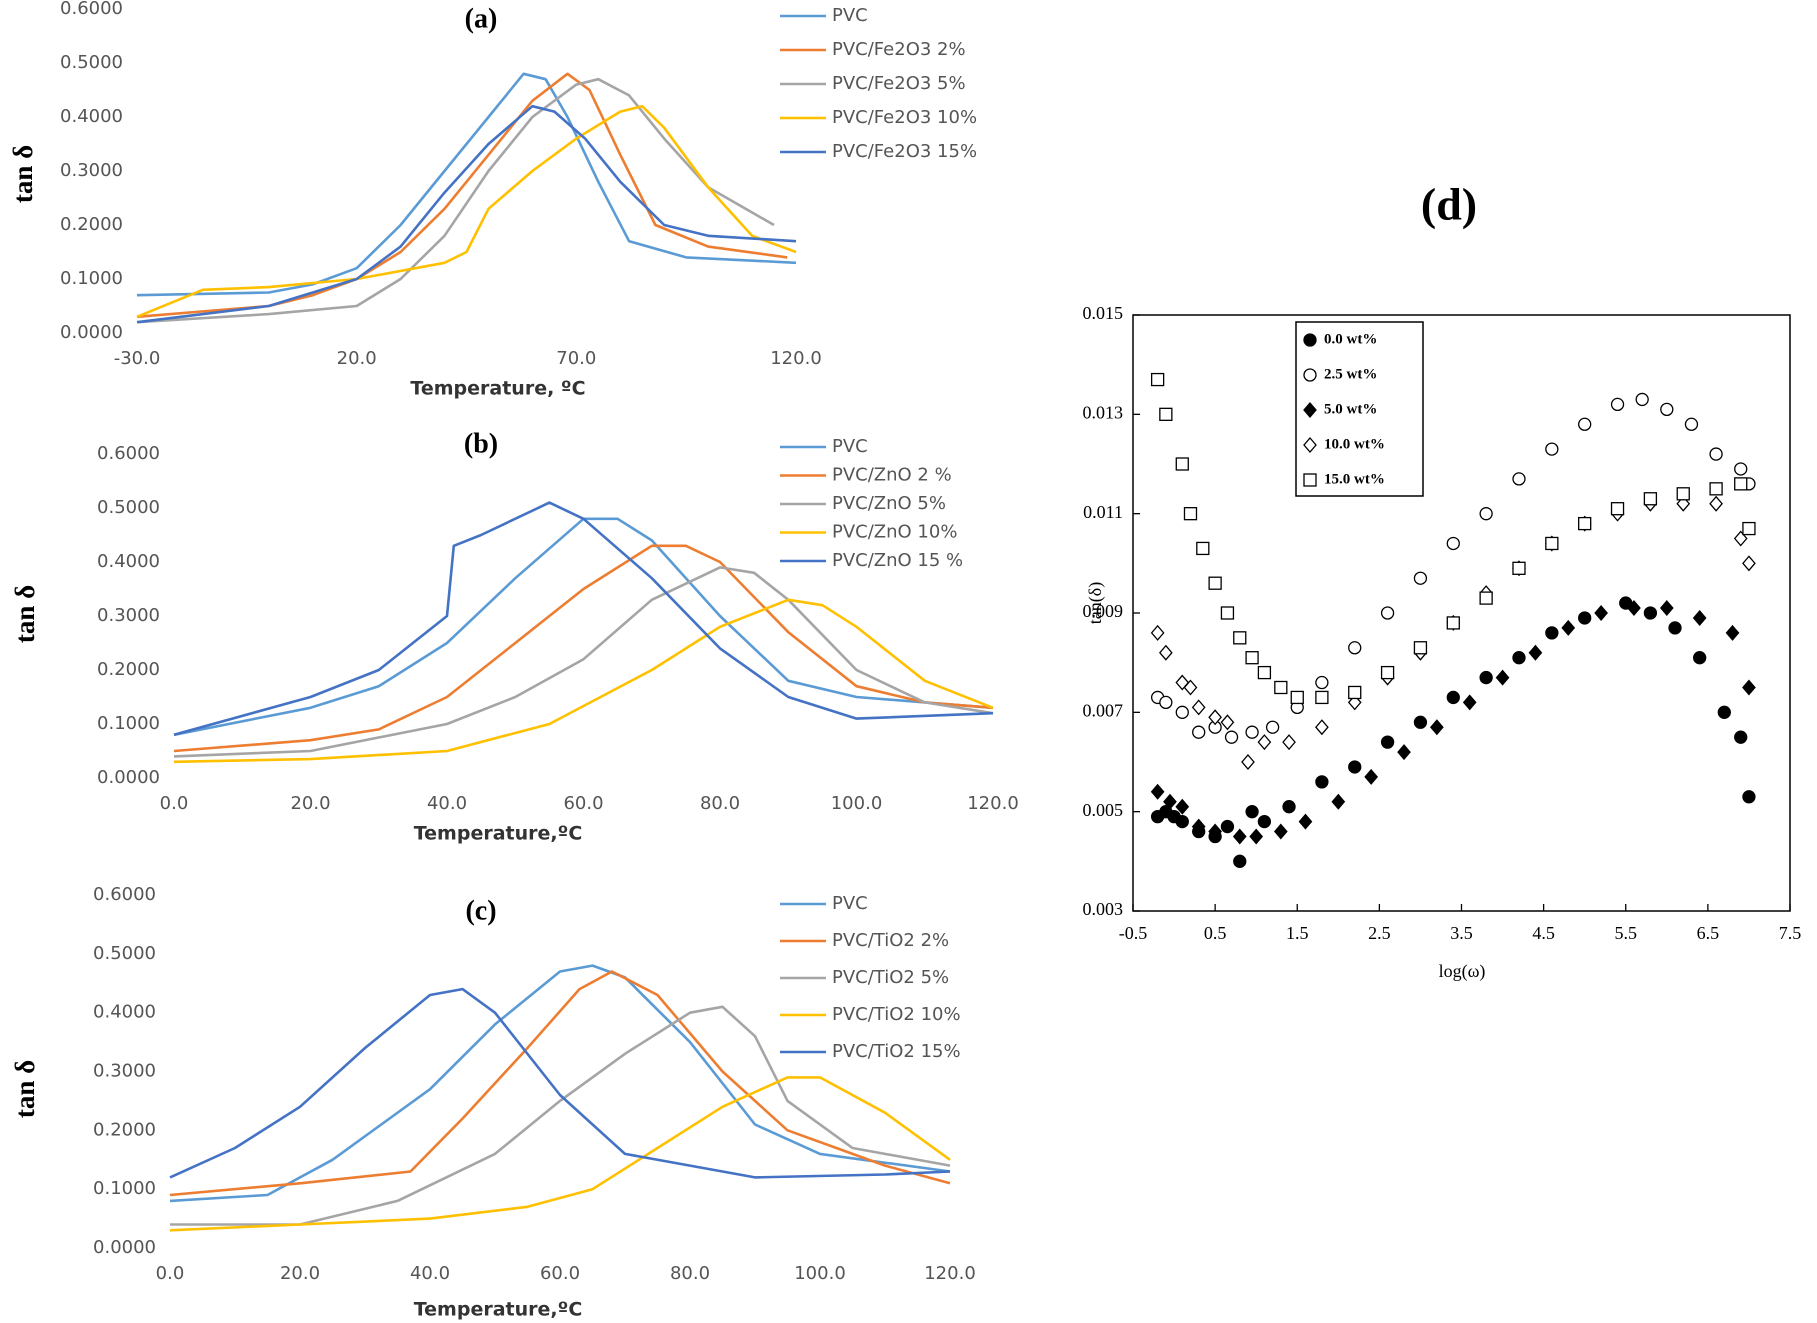  What do you see at coordinates (1103, 313) in the screenshot?
I see `y-tick-label: 0.015` at bounding box center [1103, 313].